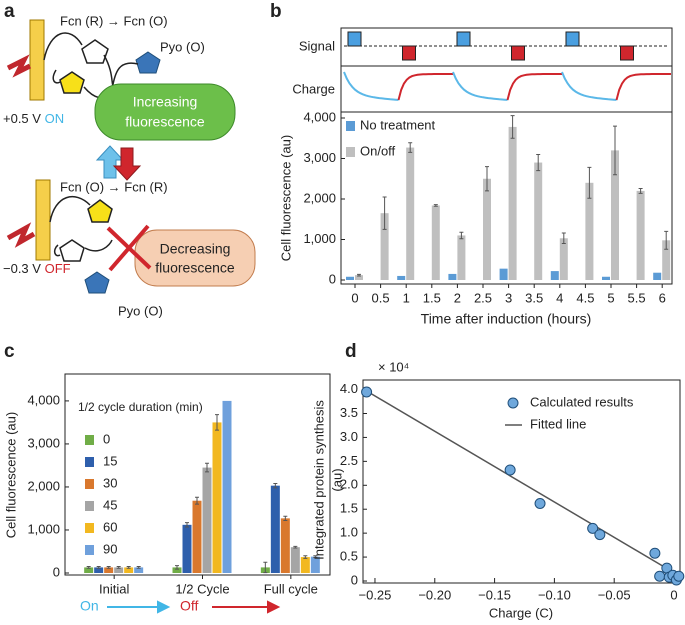 The image size is (685, 625). What do you see at coordinates (291, 588) in the screenshot?
I see `x-tick-label: Full cycle` at bounding box center [291, 588].